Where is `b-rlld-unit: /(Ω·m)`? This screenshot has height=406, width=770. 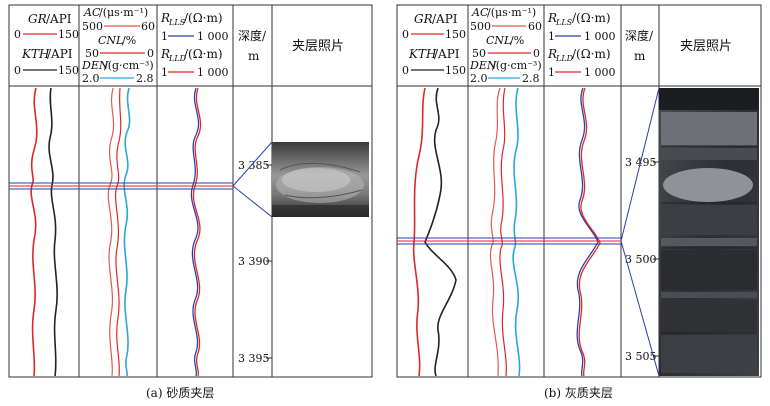 b-rlld-unit: /(Ω·m) is located at coordinates (591, 54).